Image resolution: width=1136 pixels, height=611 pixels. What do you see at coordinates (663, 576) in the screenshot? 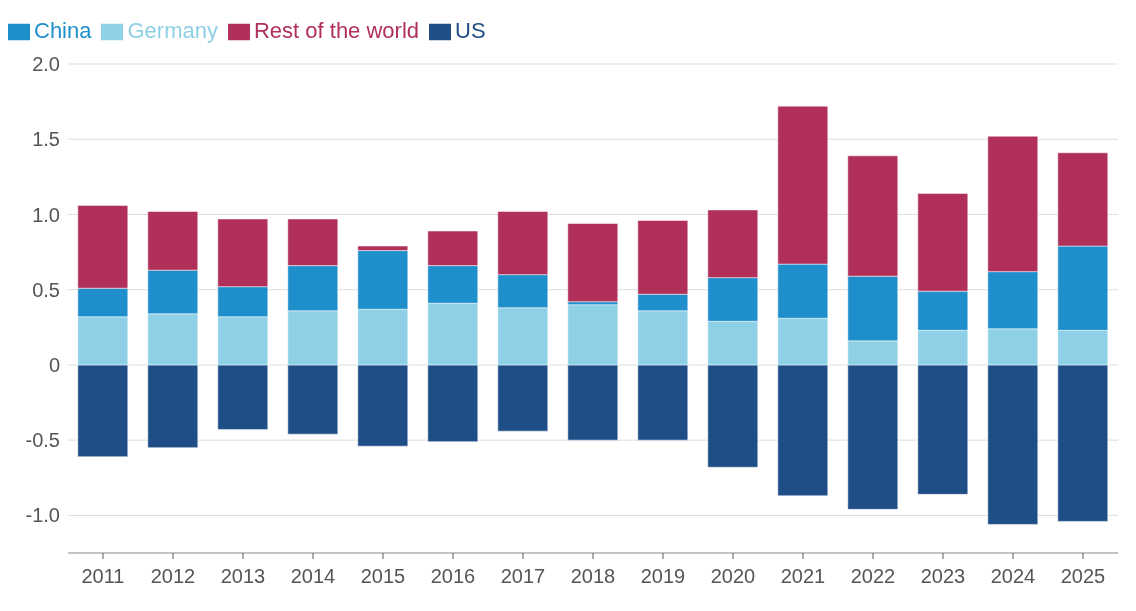
I see `x-tick-label: 2019` at bounding box center [663, 576].